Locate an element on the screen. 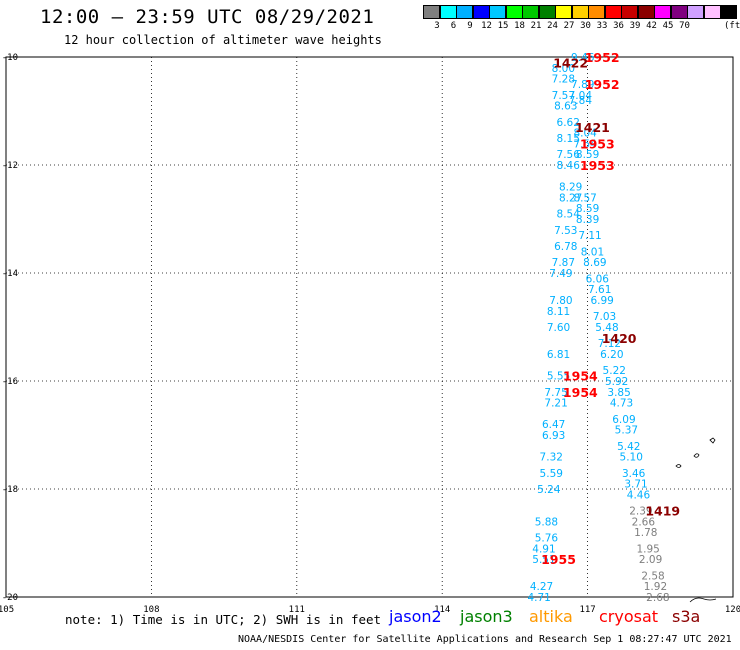  chart-title: 12:00 – 23:59 UTC 08/29/2021 is located at coordinates (207, 17).